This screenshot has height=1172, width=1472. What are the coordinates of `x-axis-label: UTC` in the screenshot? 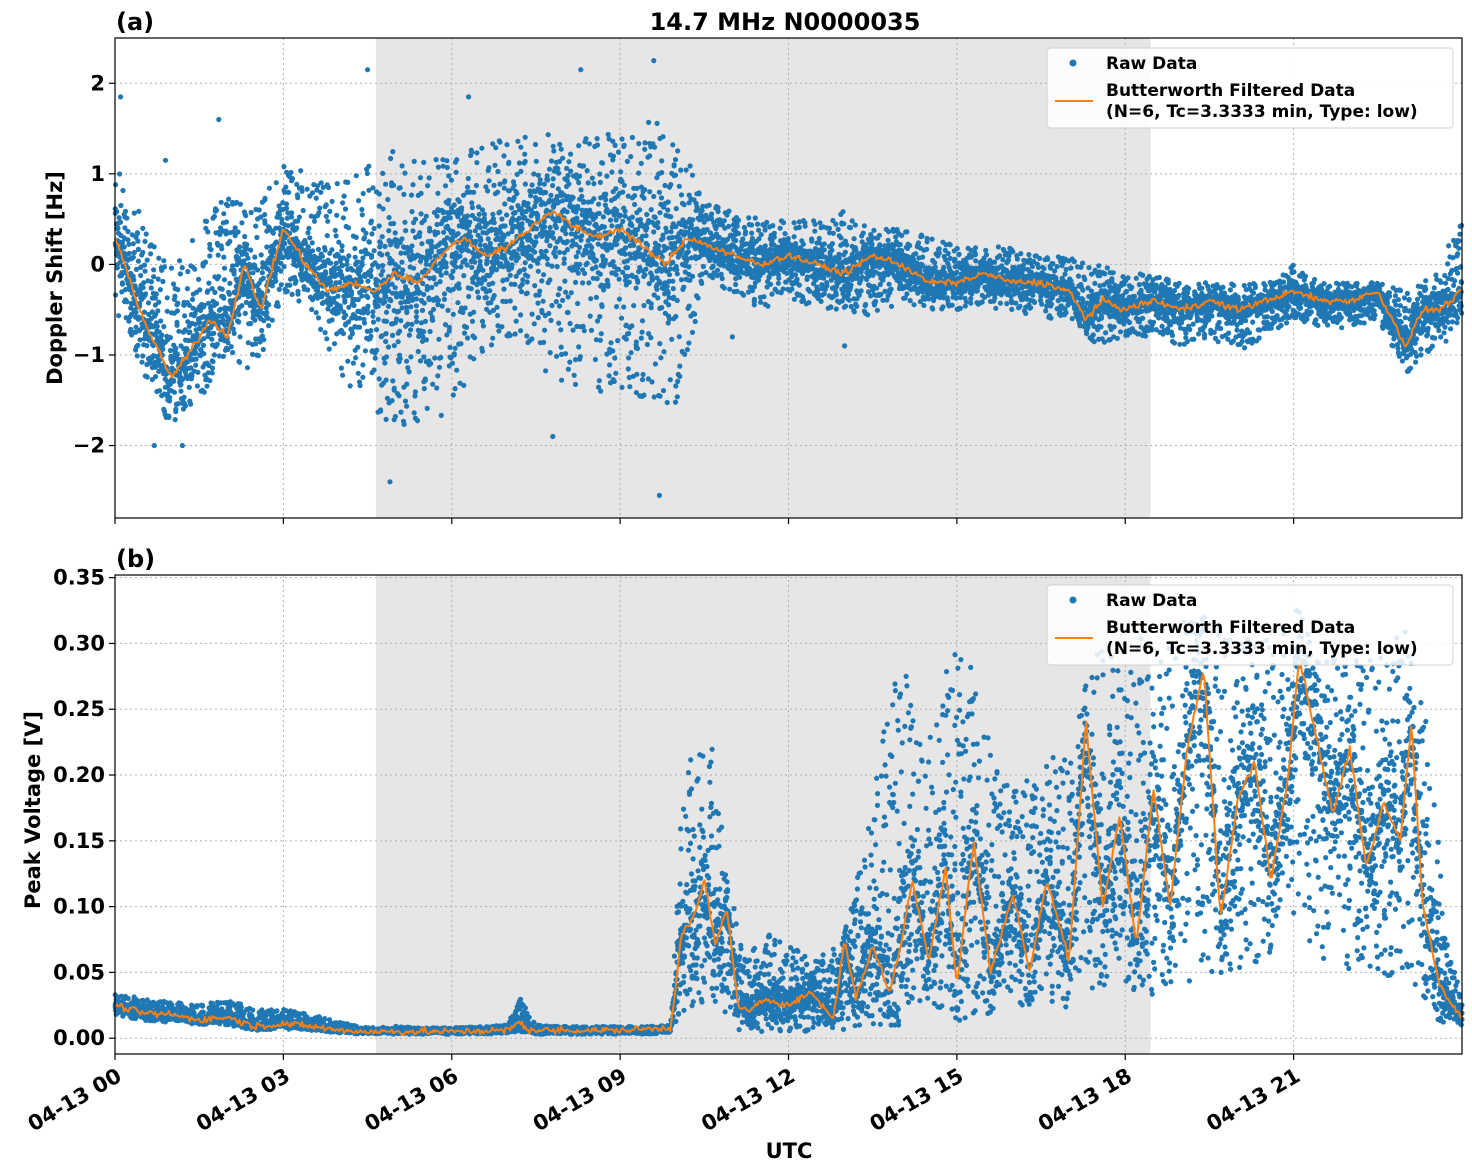 It's located at (789, 1151).